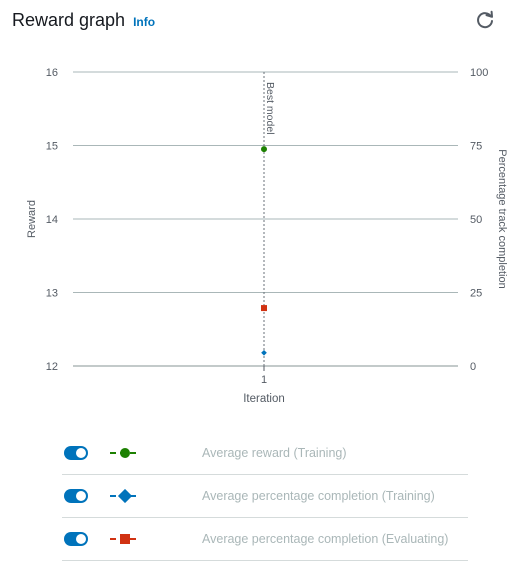 Image resolution: width=517 pixels, height=575 pixels. What do you see at coordinates (264, 380) in the screenshot?
I see `x-tick-label: 1` at bounding box center [264, 380].